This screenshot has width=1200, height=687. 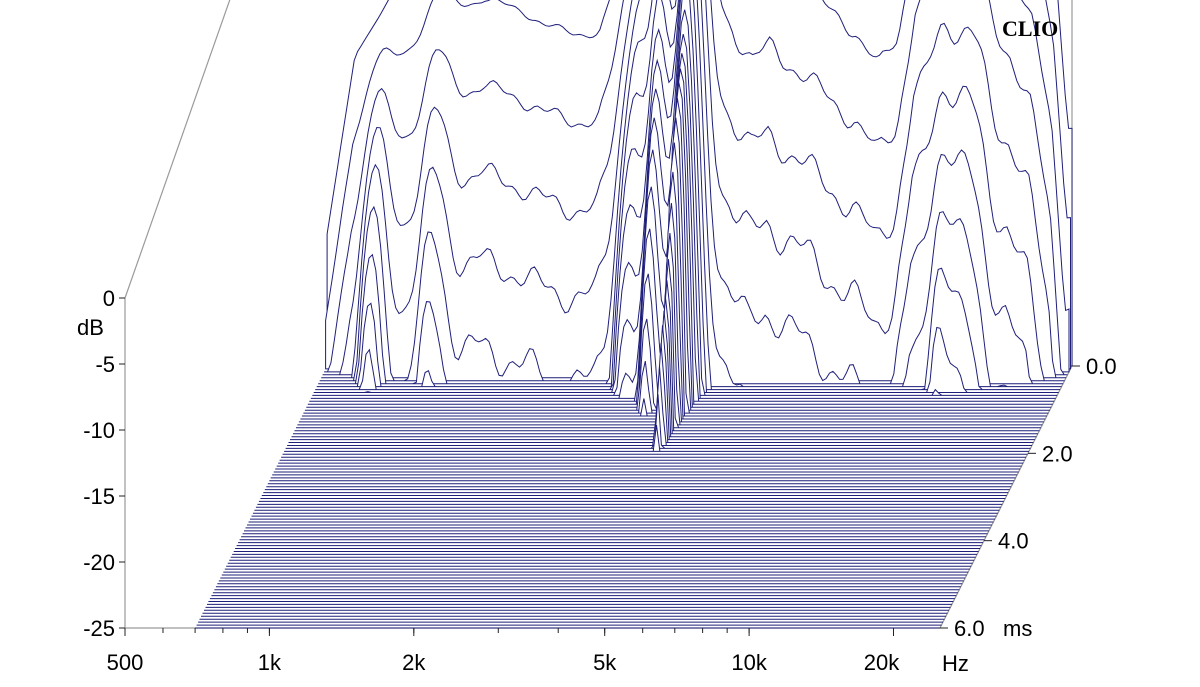 What do you see at coordinates (969, 628) in the screenshot?
I see `z-tick-label: 6.0` at bounding box center [969, 628].